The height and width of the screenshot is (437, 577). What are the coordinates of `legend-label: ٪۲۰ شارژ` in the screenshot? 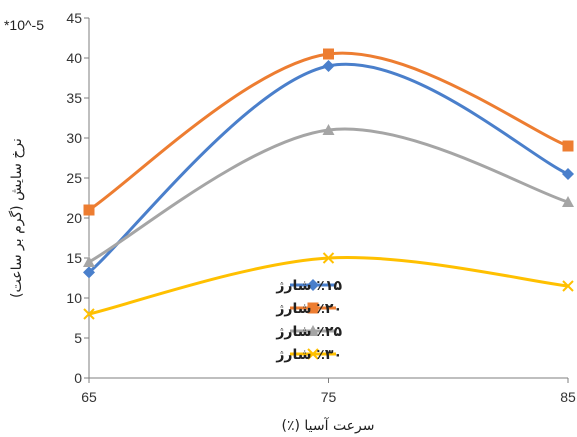 It's located at (308, 309).